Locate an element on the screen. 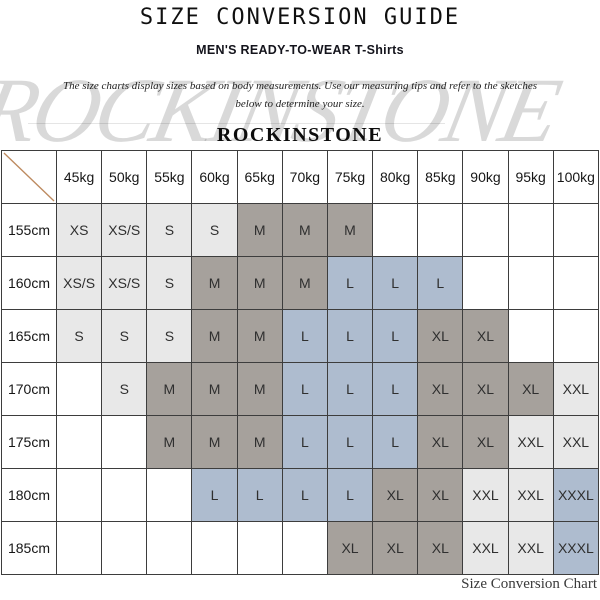 The image size is (600, 600). diagonal-line-icon is located at coordinates (29, 177).